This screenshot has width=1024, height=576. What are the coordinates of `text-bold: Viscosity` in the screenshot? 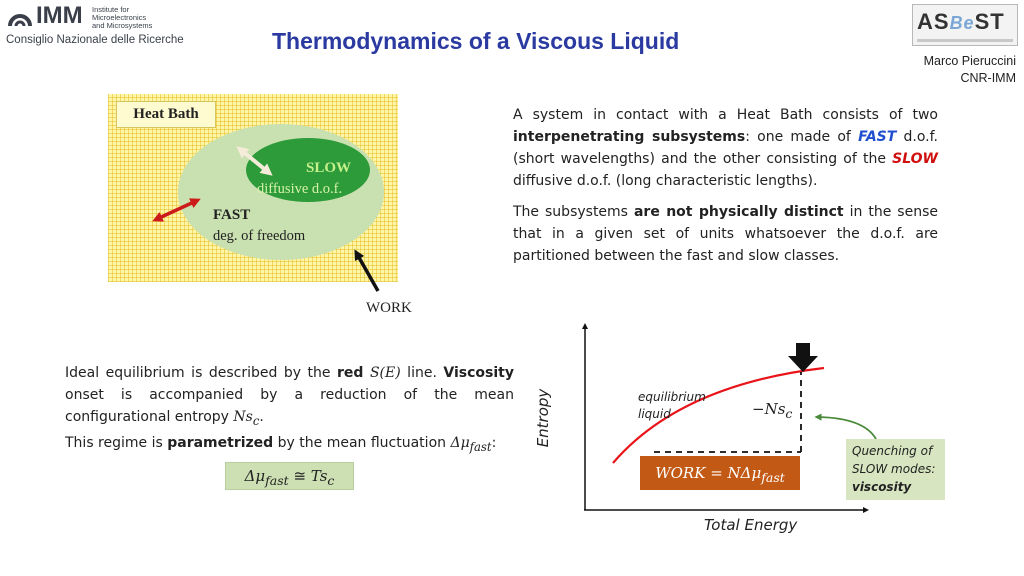 It's located at (478, 373).